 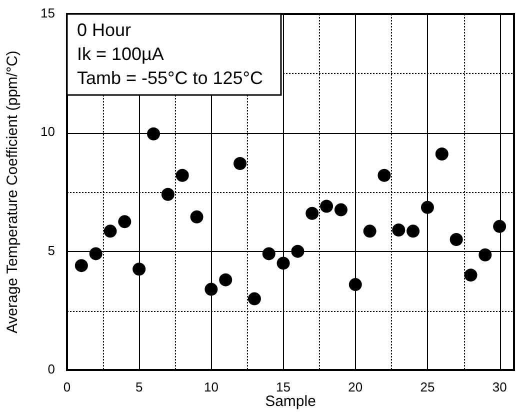 What do you see at coordinates (13, 192) in the screenshot?
I see `y-axis-title: Average Temperature Coefficient (ppm/°C)` at bounding box center [13, 192].